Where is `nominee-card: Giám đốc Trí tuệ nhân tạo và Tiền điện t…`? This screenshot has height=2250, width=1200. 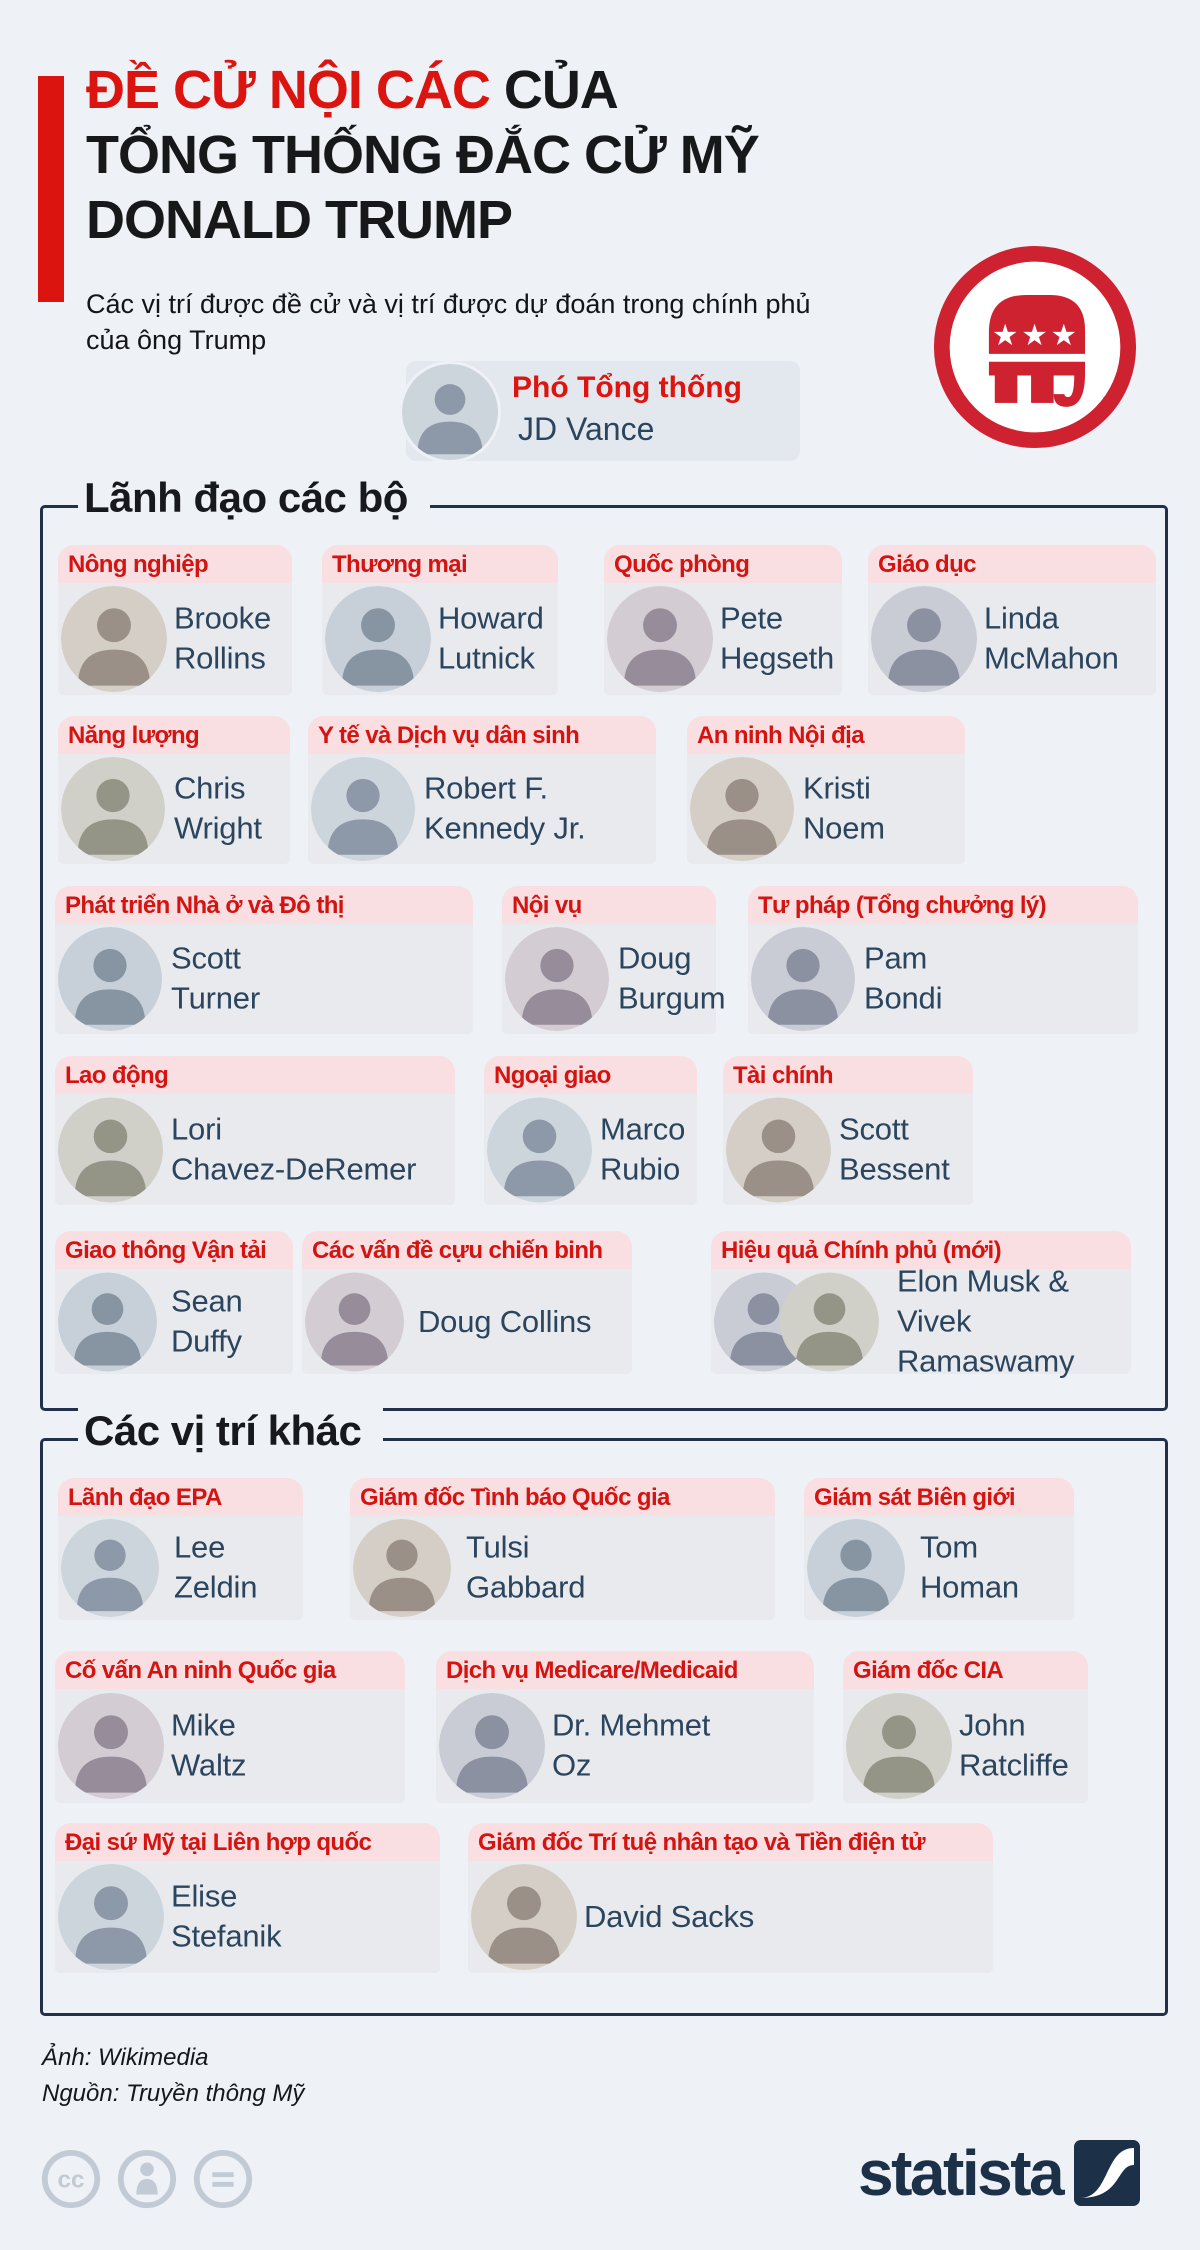
nominee-card: Giám đốc Trí tuệ nhân tạo và Tiền điện t… is located at coordinates (730, 1898).